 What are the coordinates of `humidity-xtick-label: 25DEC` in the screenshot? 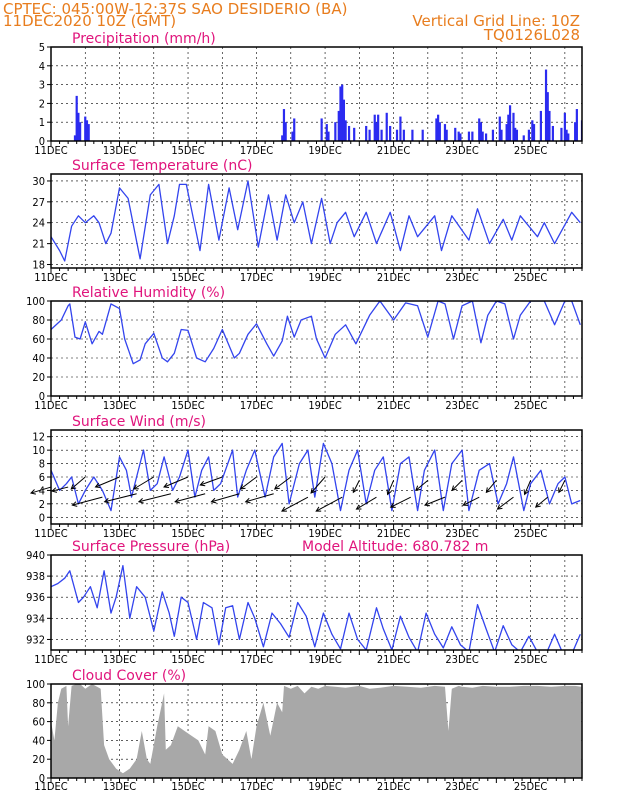 It's located at (530, 405).